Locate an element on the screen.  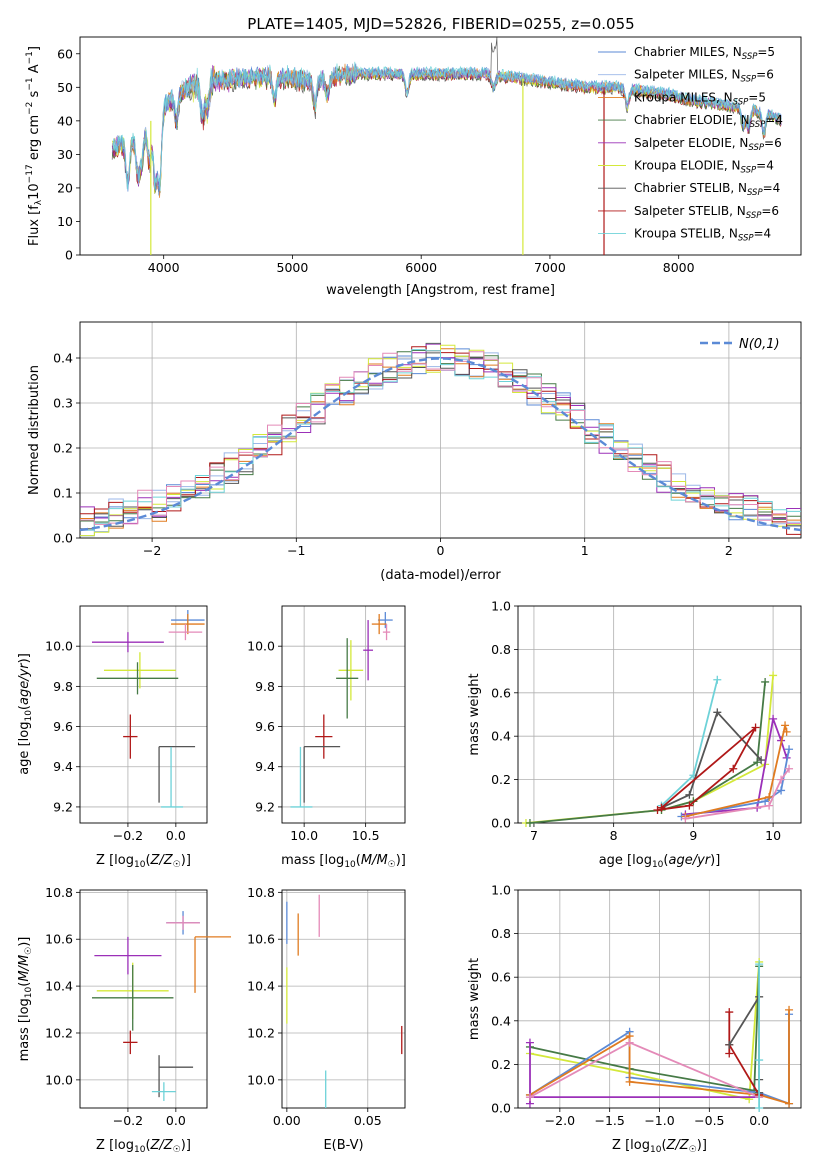
x-tick-label: 1 is located at coordinates (585, 550).